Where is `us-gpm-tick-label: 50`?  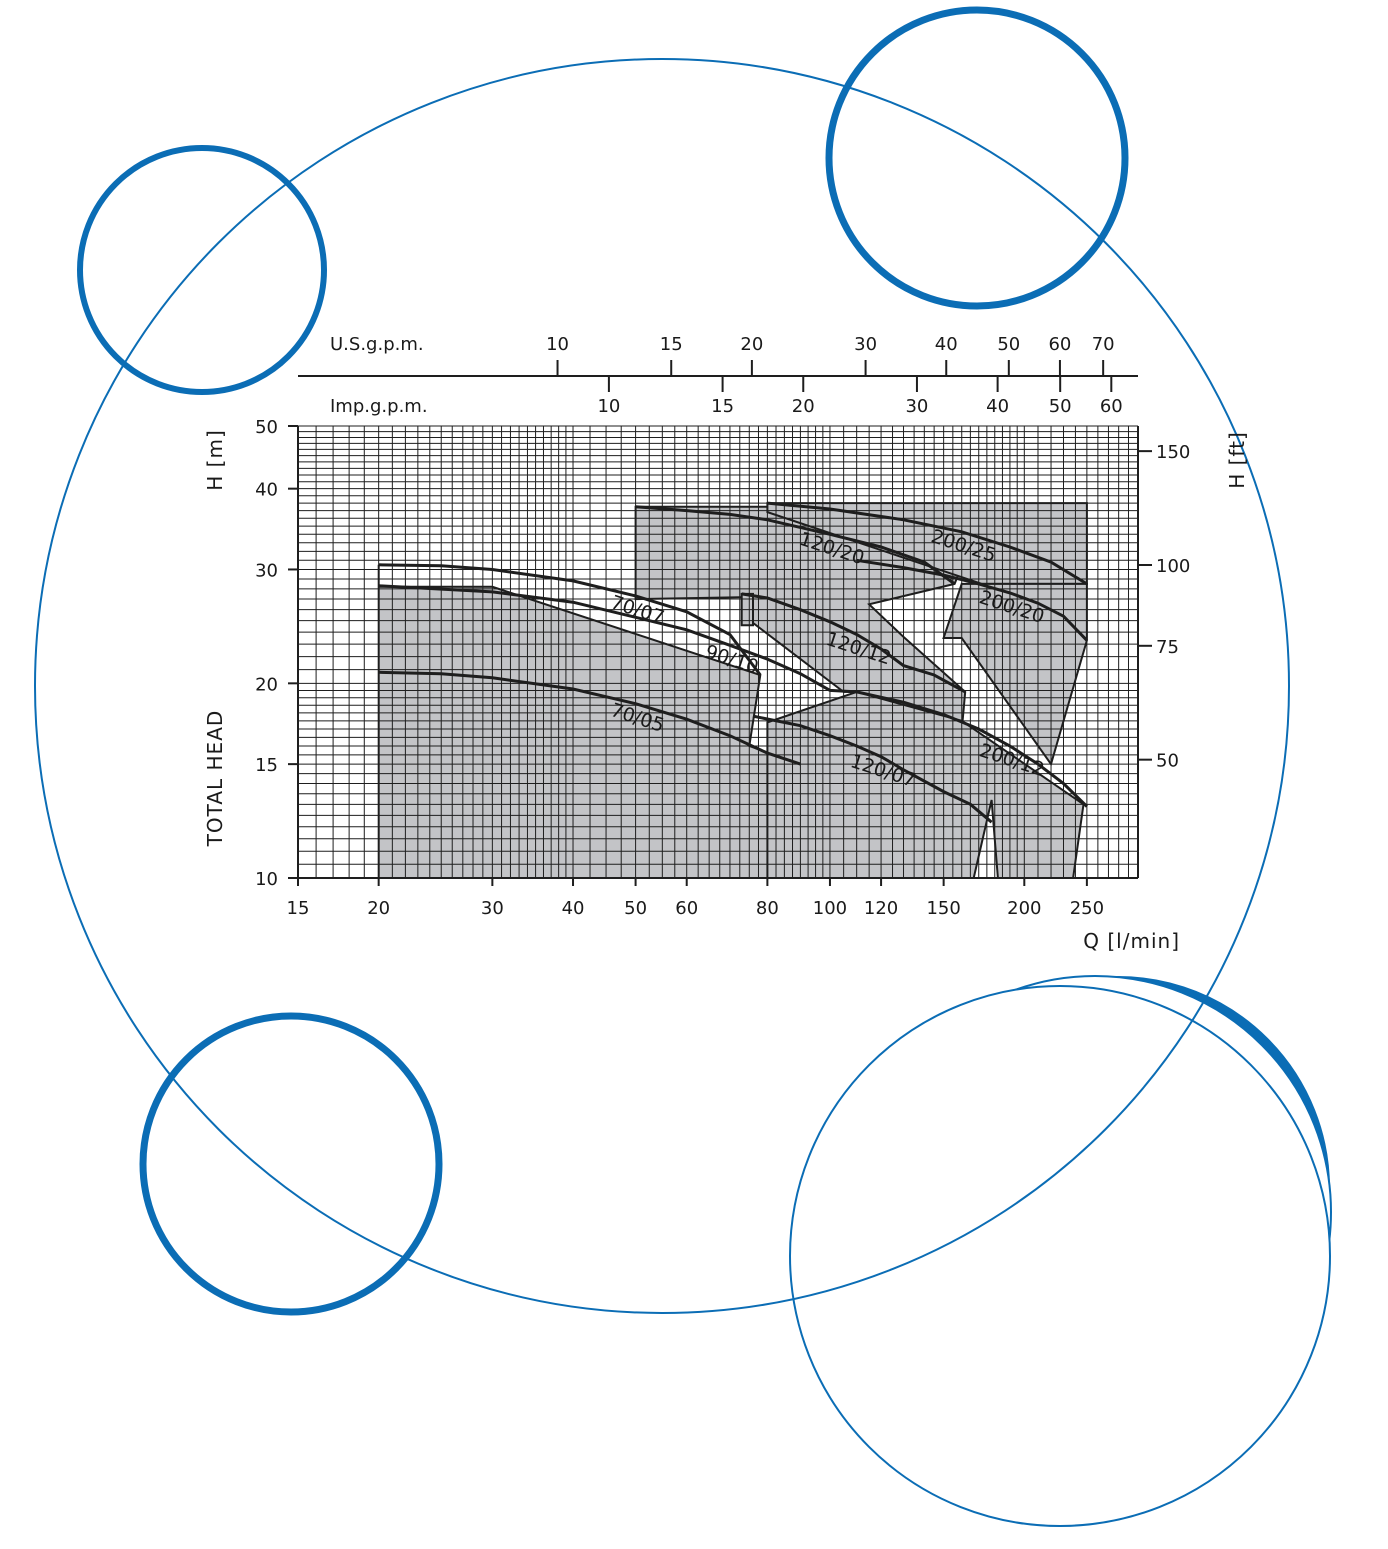 us-gpm-tick-label: 50 is located at coordinates (1008, 344).